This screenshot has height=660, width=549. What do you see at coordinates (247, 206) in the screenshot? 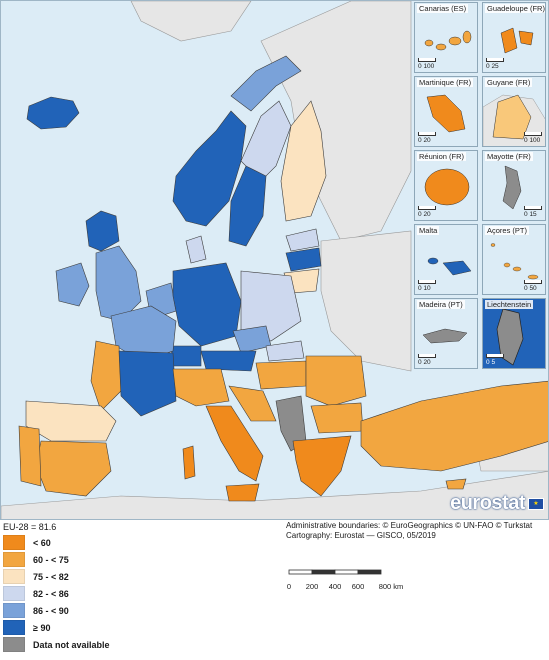
I see `region-sweden-south` at bounding box center [247, 206].